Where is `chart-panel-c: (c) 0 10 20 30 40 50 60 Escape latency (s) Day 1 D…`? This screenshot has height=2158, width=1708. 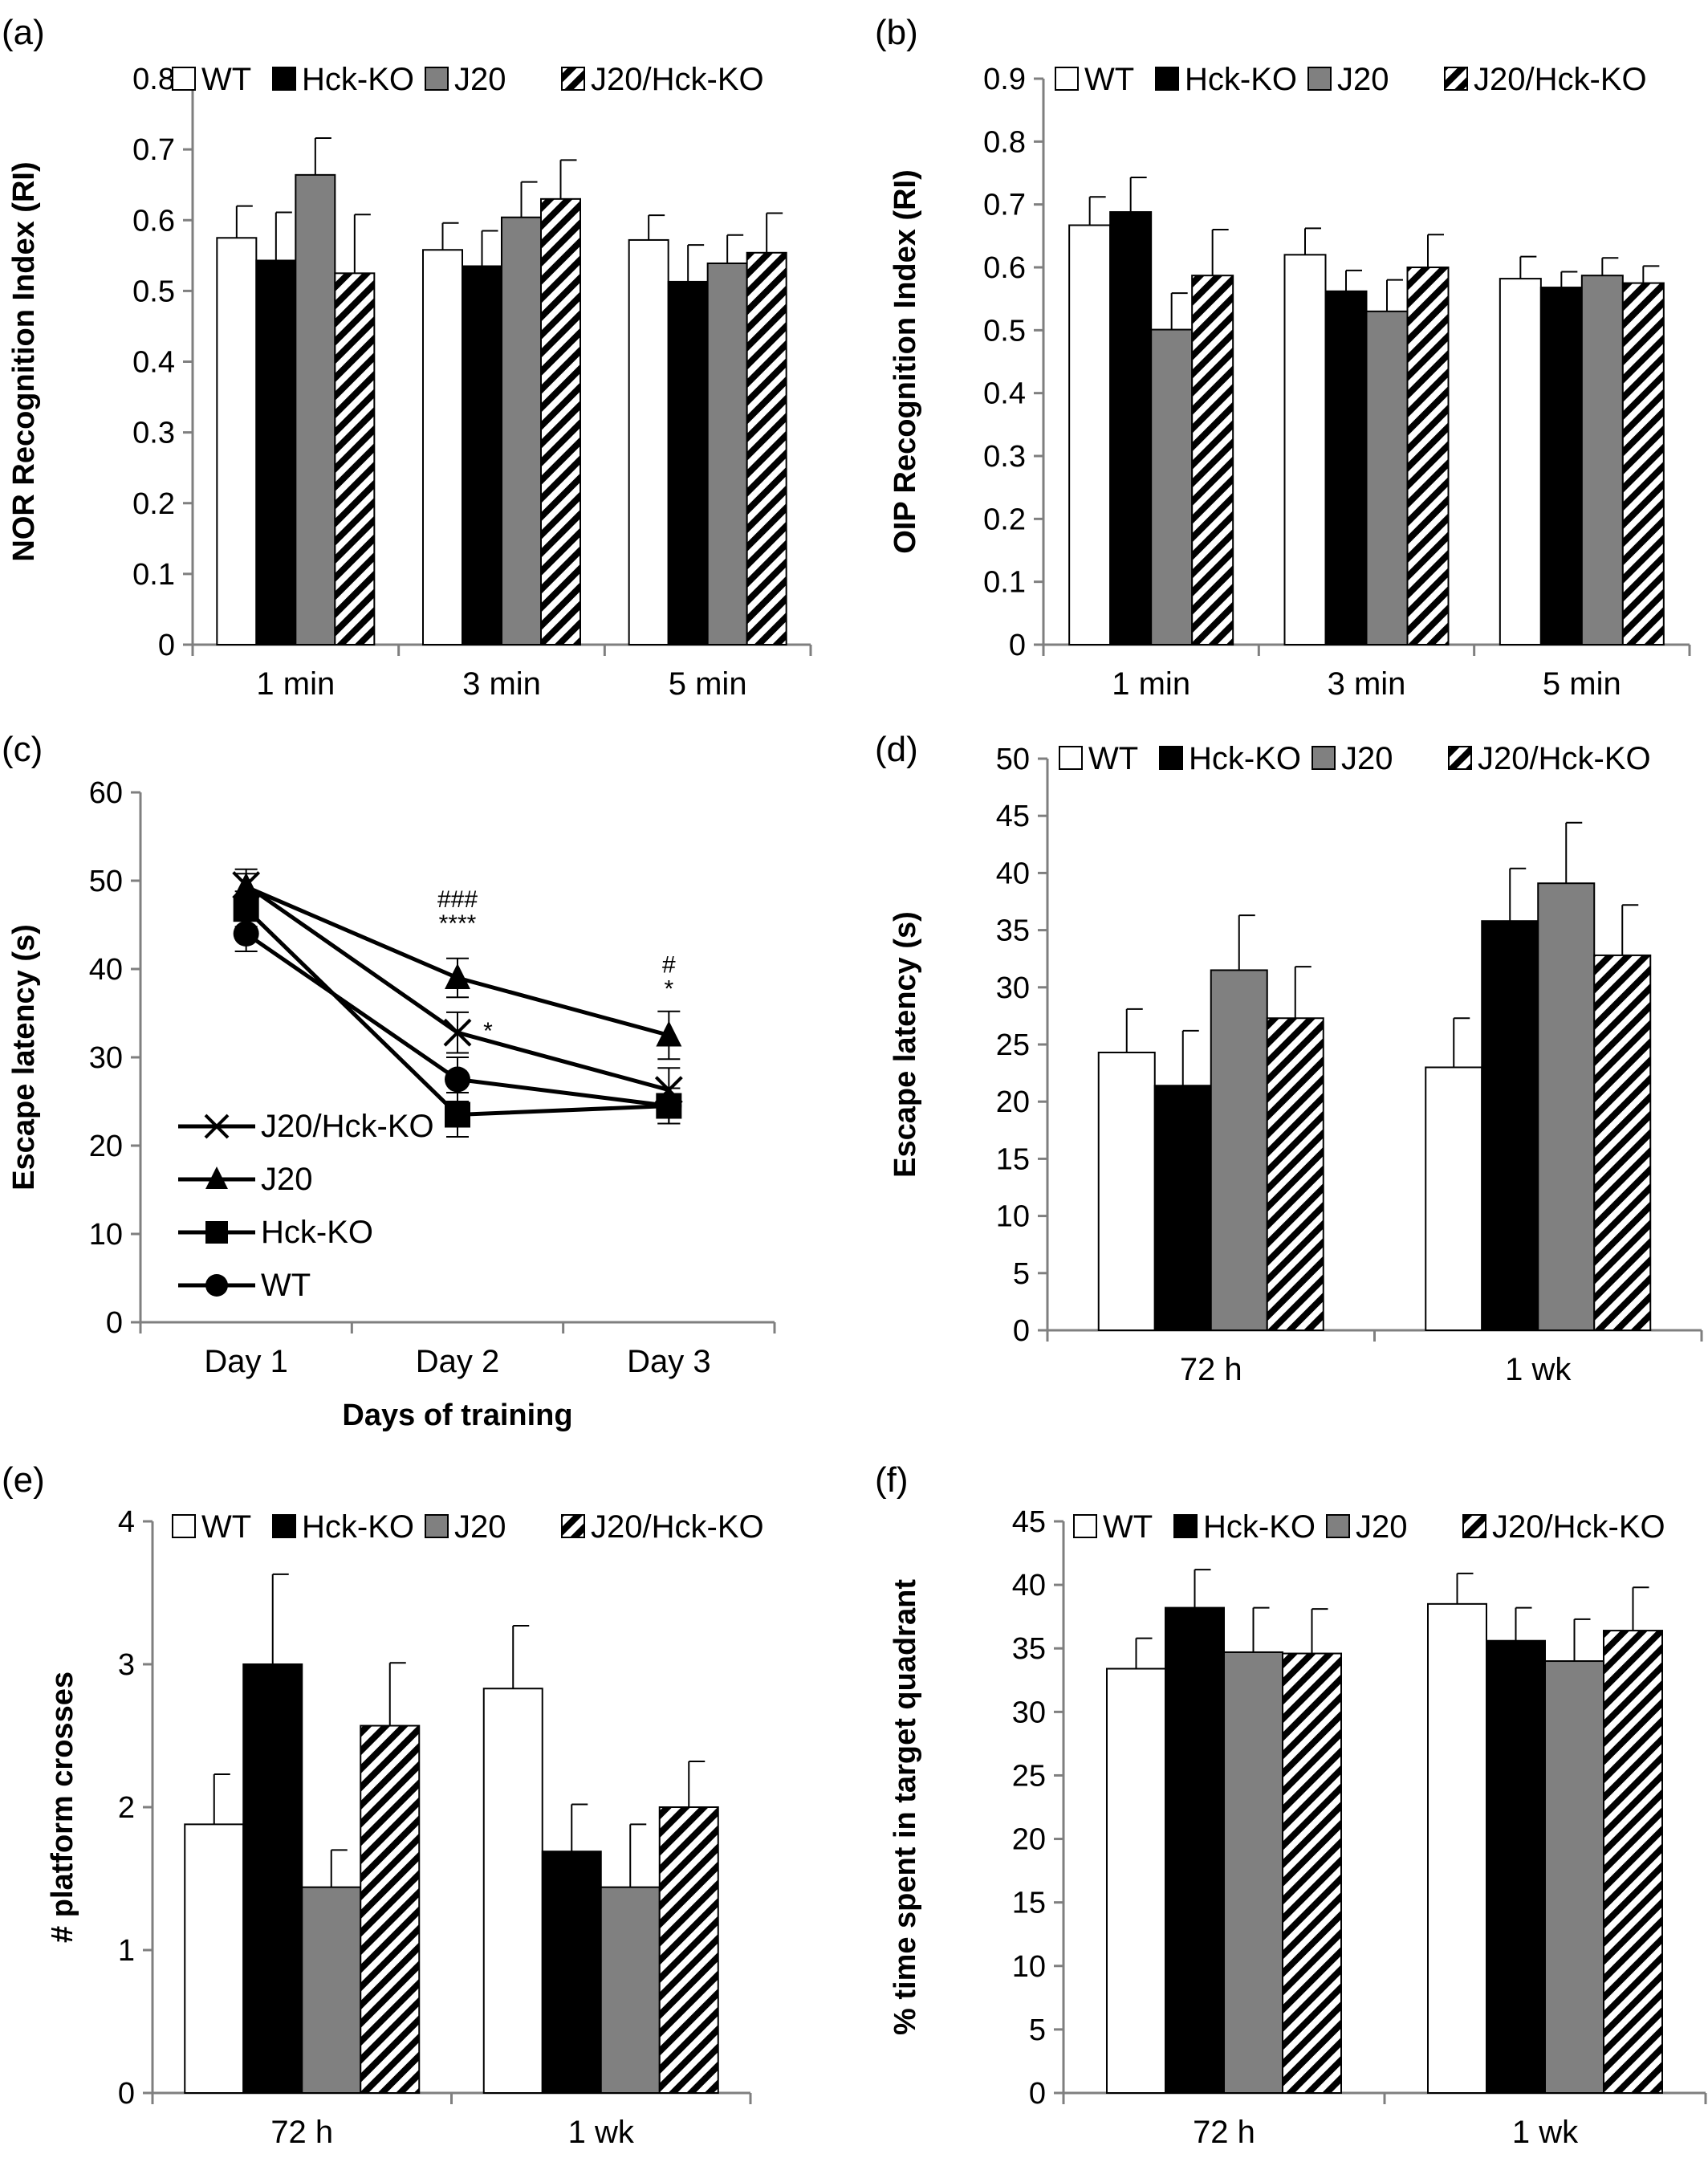 chart-panel-c: (c) 0 10 20 30 40 50 60 Escape latency (s) Day 1 D… is located at coordinates (389, 1081).